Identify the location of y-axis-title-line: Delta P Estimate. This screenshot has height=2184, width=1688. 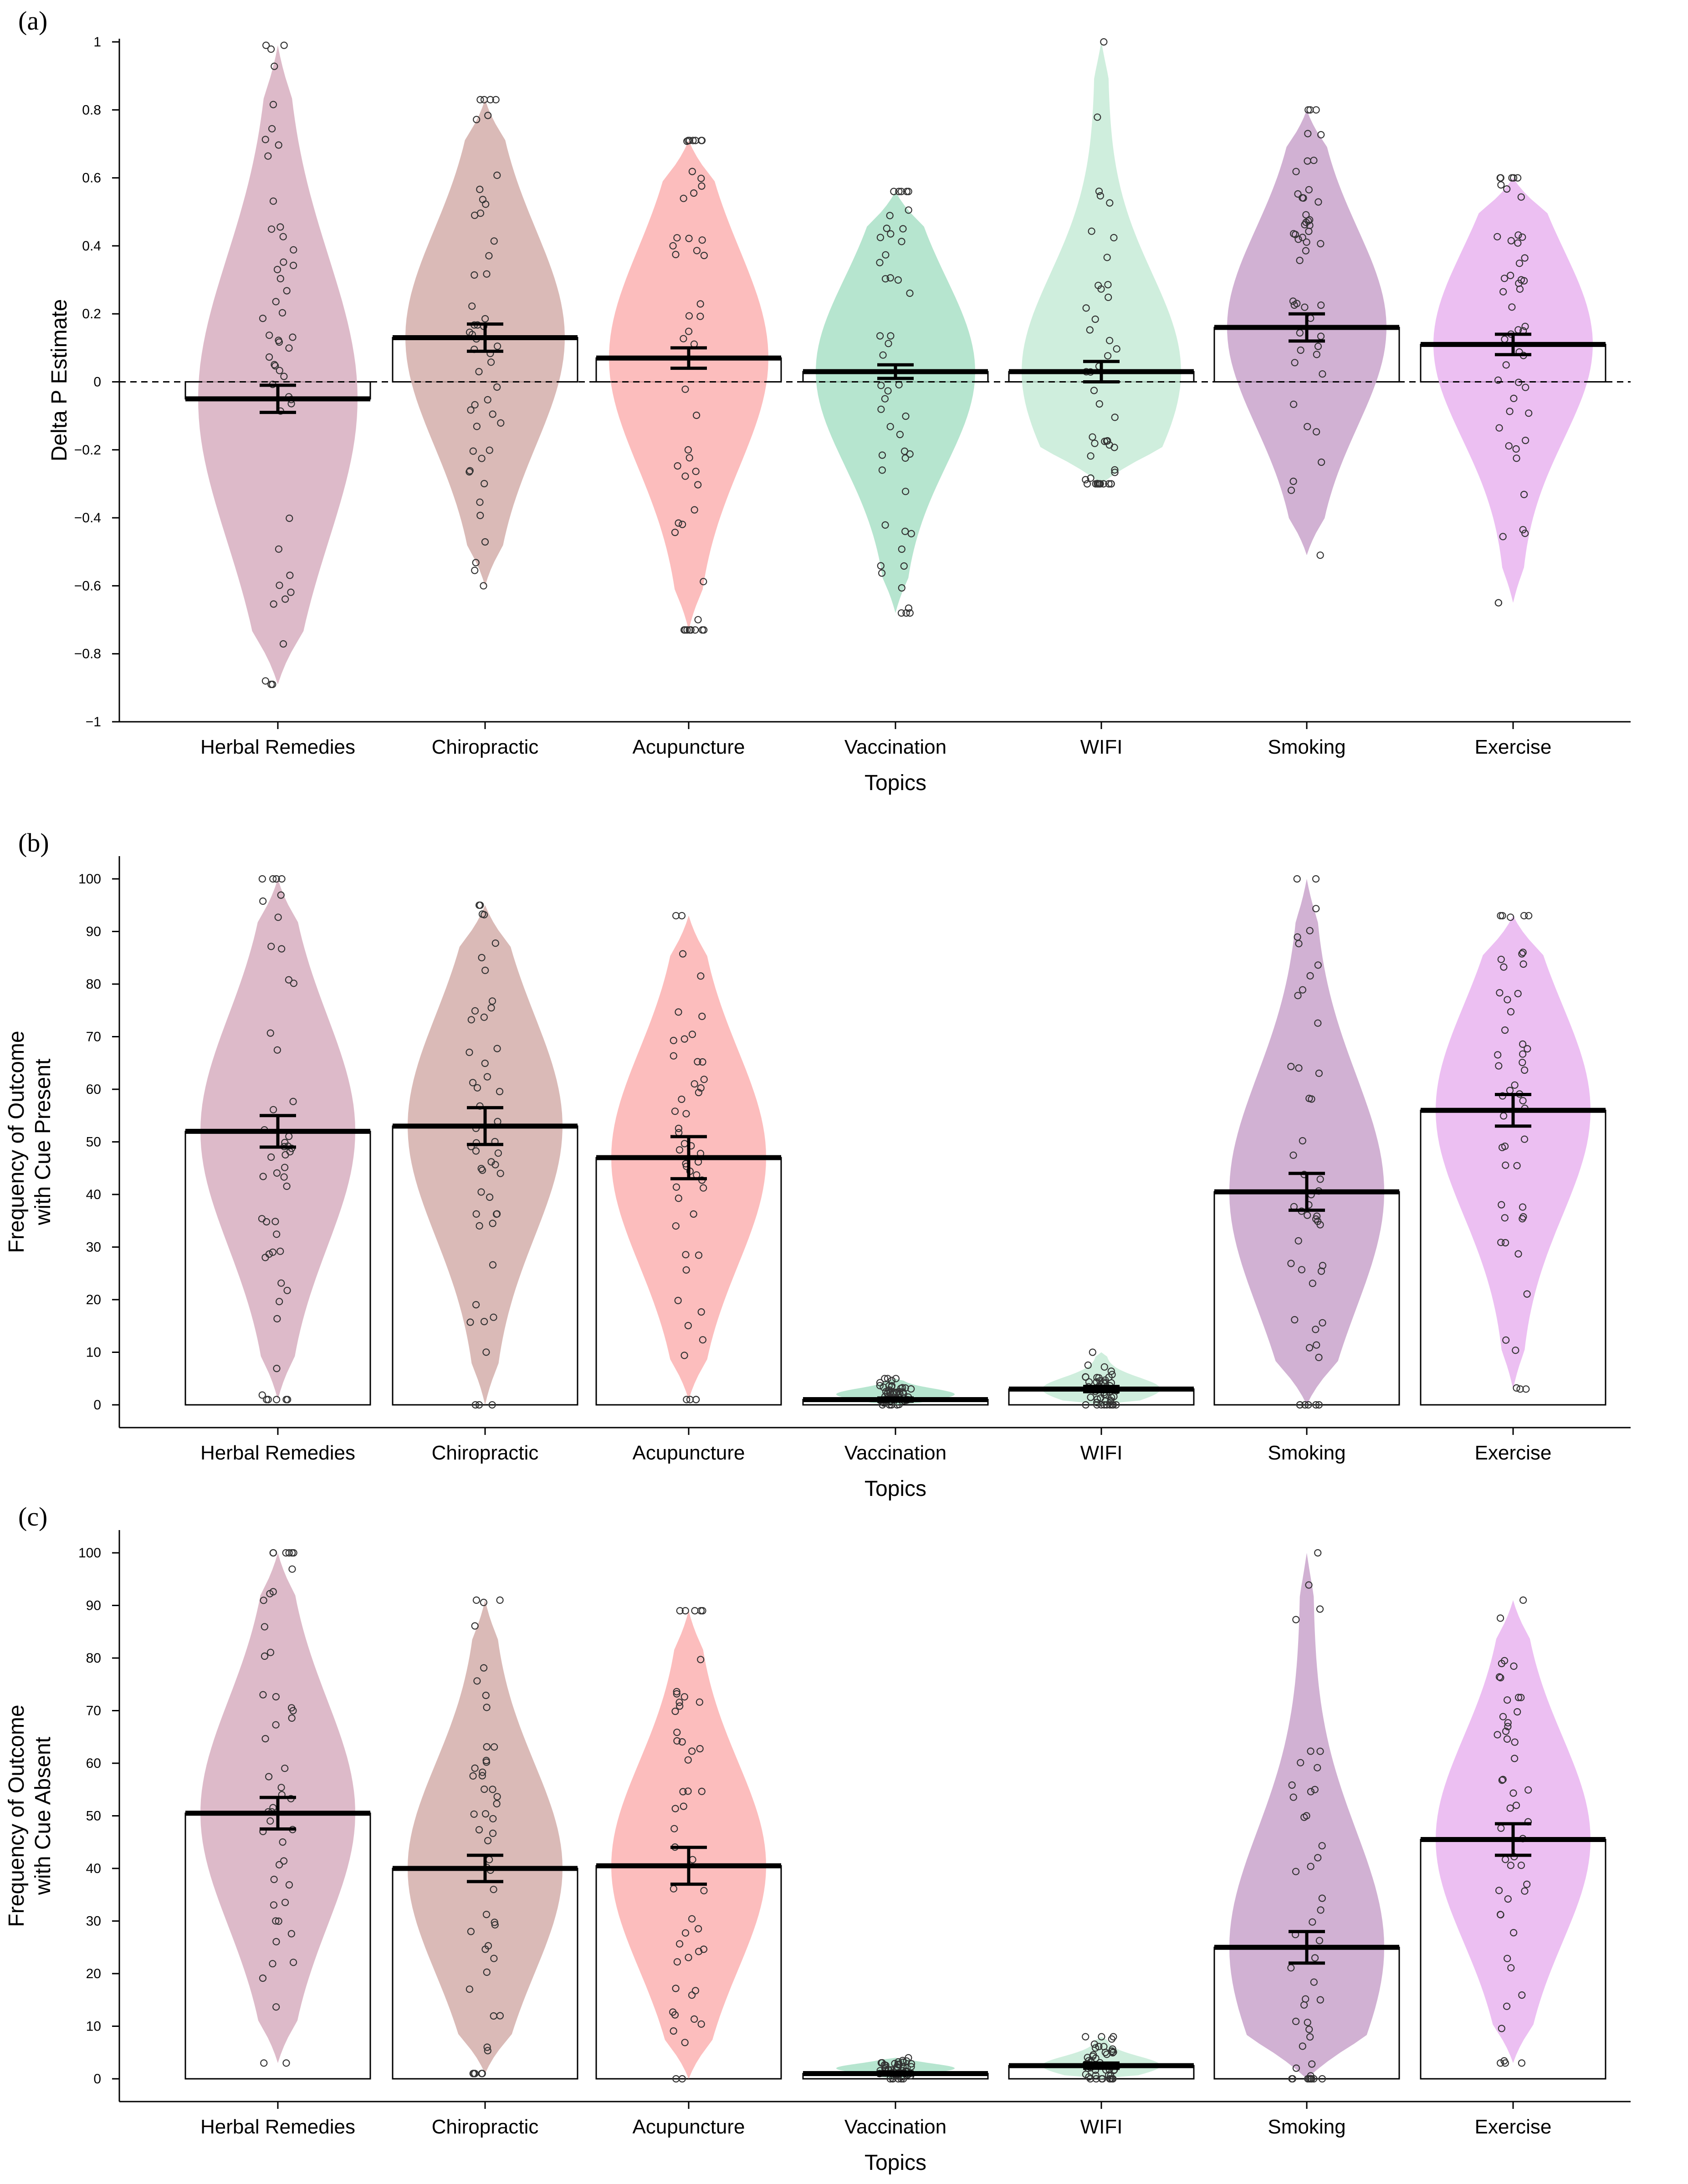
(59, 381).